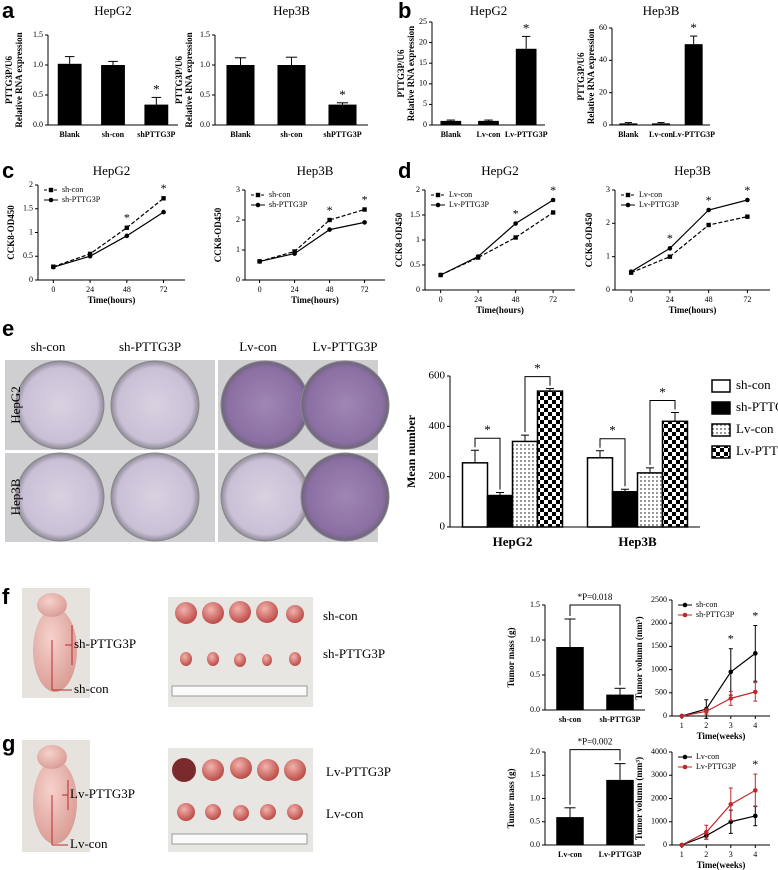 This screenshot has width=778, height=870. I want to click on x-tick-label: 0, so click(631, 299).